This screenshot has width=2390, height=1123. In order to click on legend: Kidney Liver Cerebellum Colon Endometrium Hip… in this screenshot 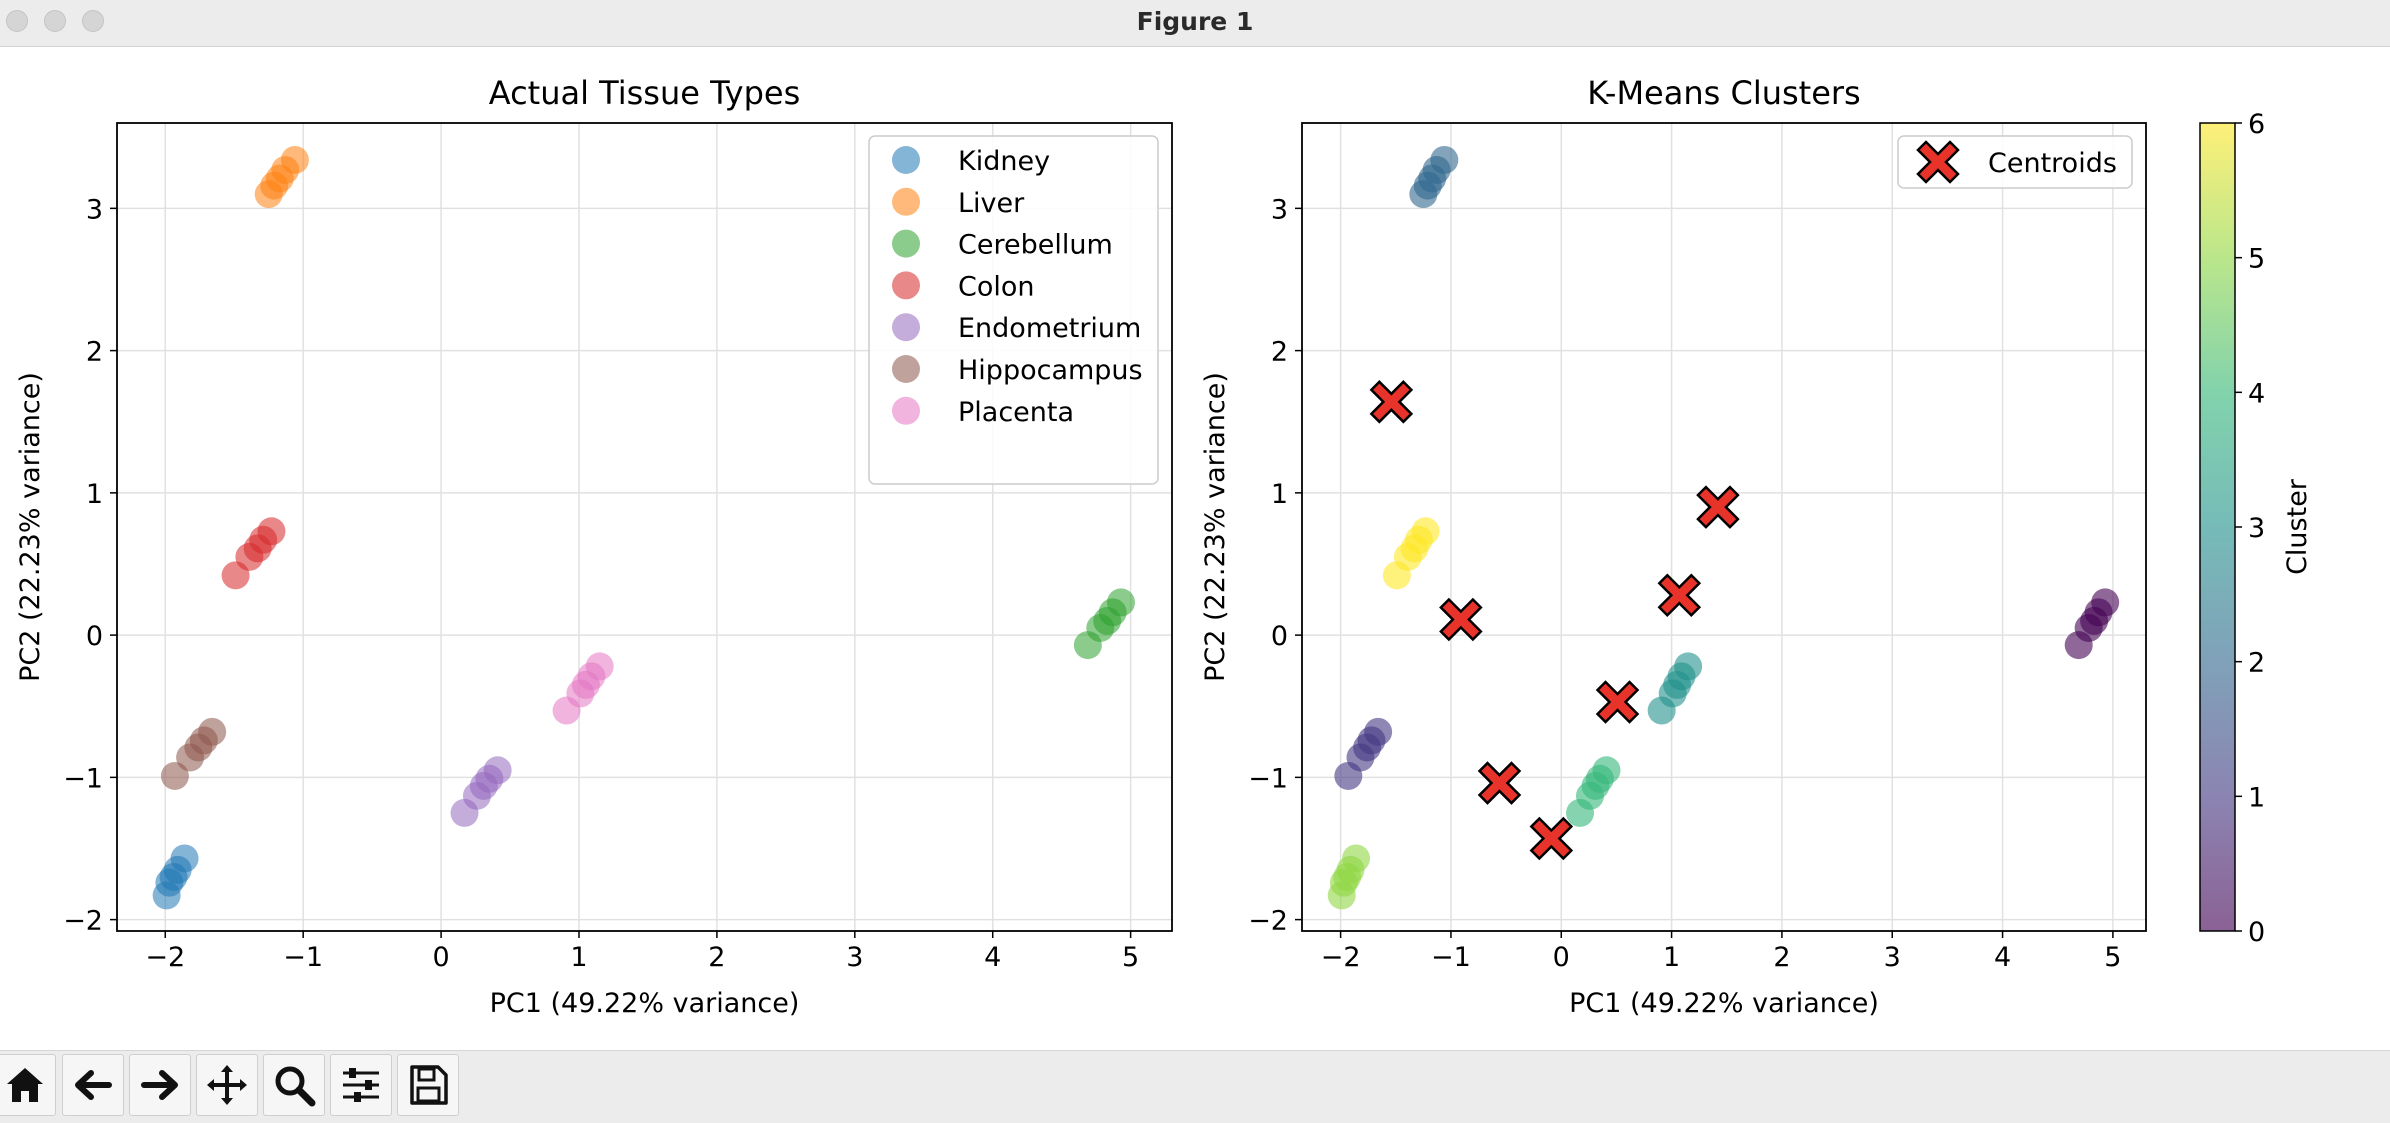, I will do `click(1013, 310)`.